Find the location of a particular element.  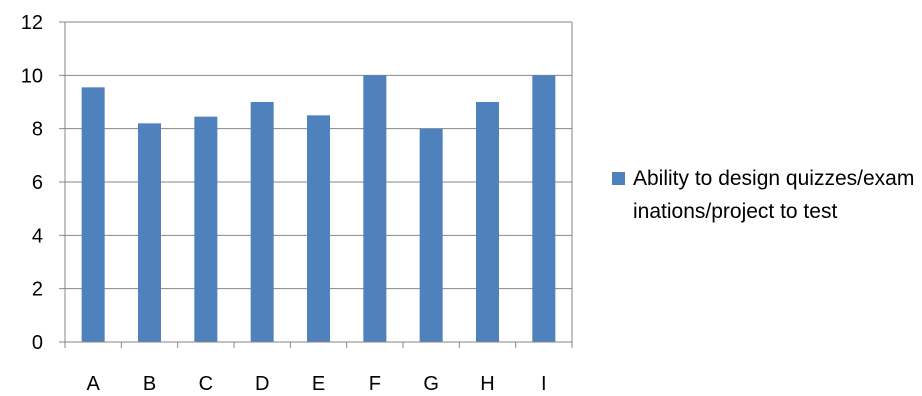

y-axis-tick-labels: 0 2 4 6 8 10 12 is located at coordinates (32, 183).